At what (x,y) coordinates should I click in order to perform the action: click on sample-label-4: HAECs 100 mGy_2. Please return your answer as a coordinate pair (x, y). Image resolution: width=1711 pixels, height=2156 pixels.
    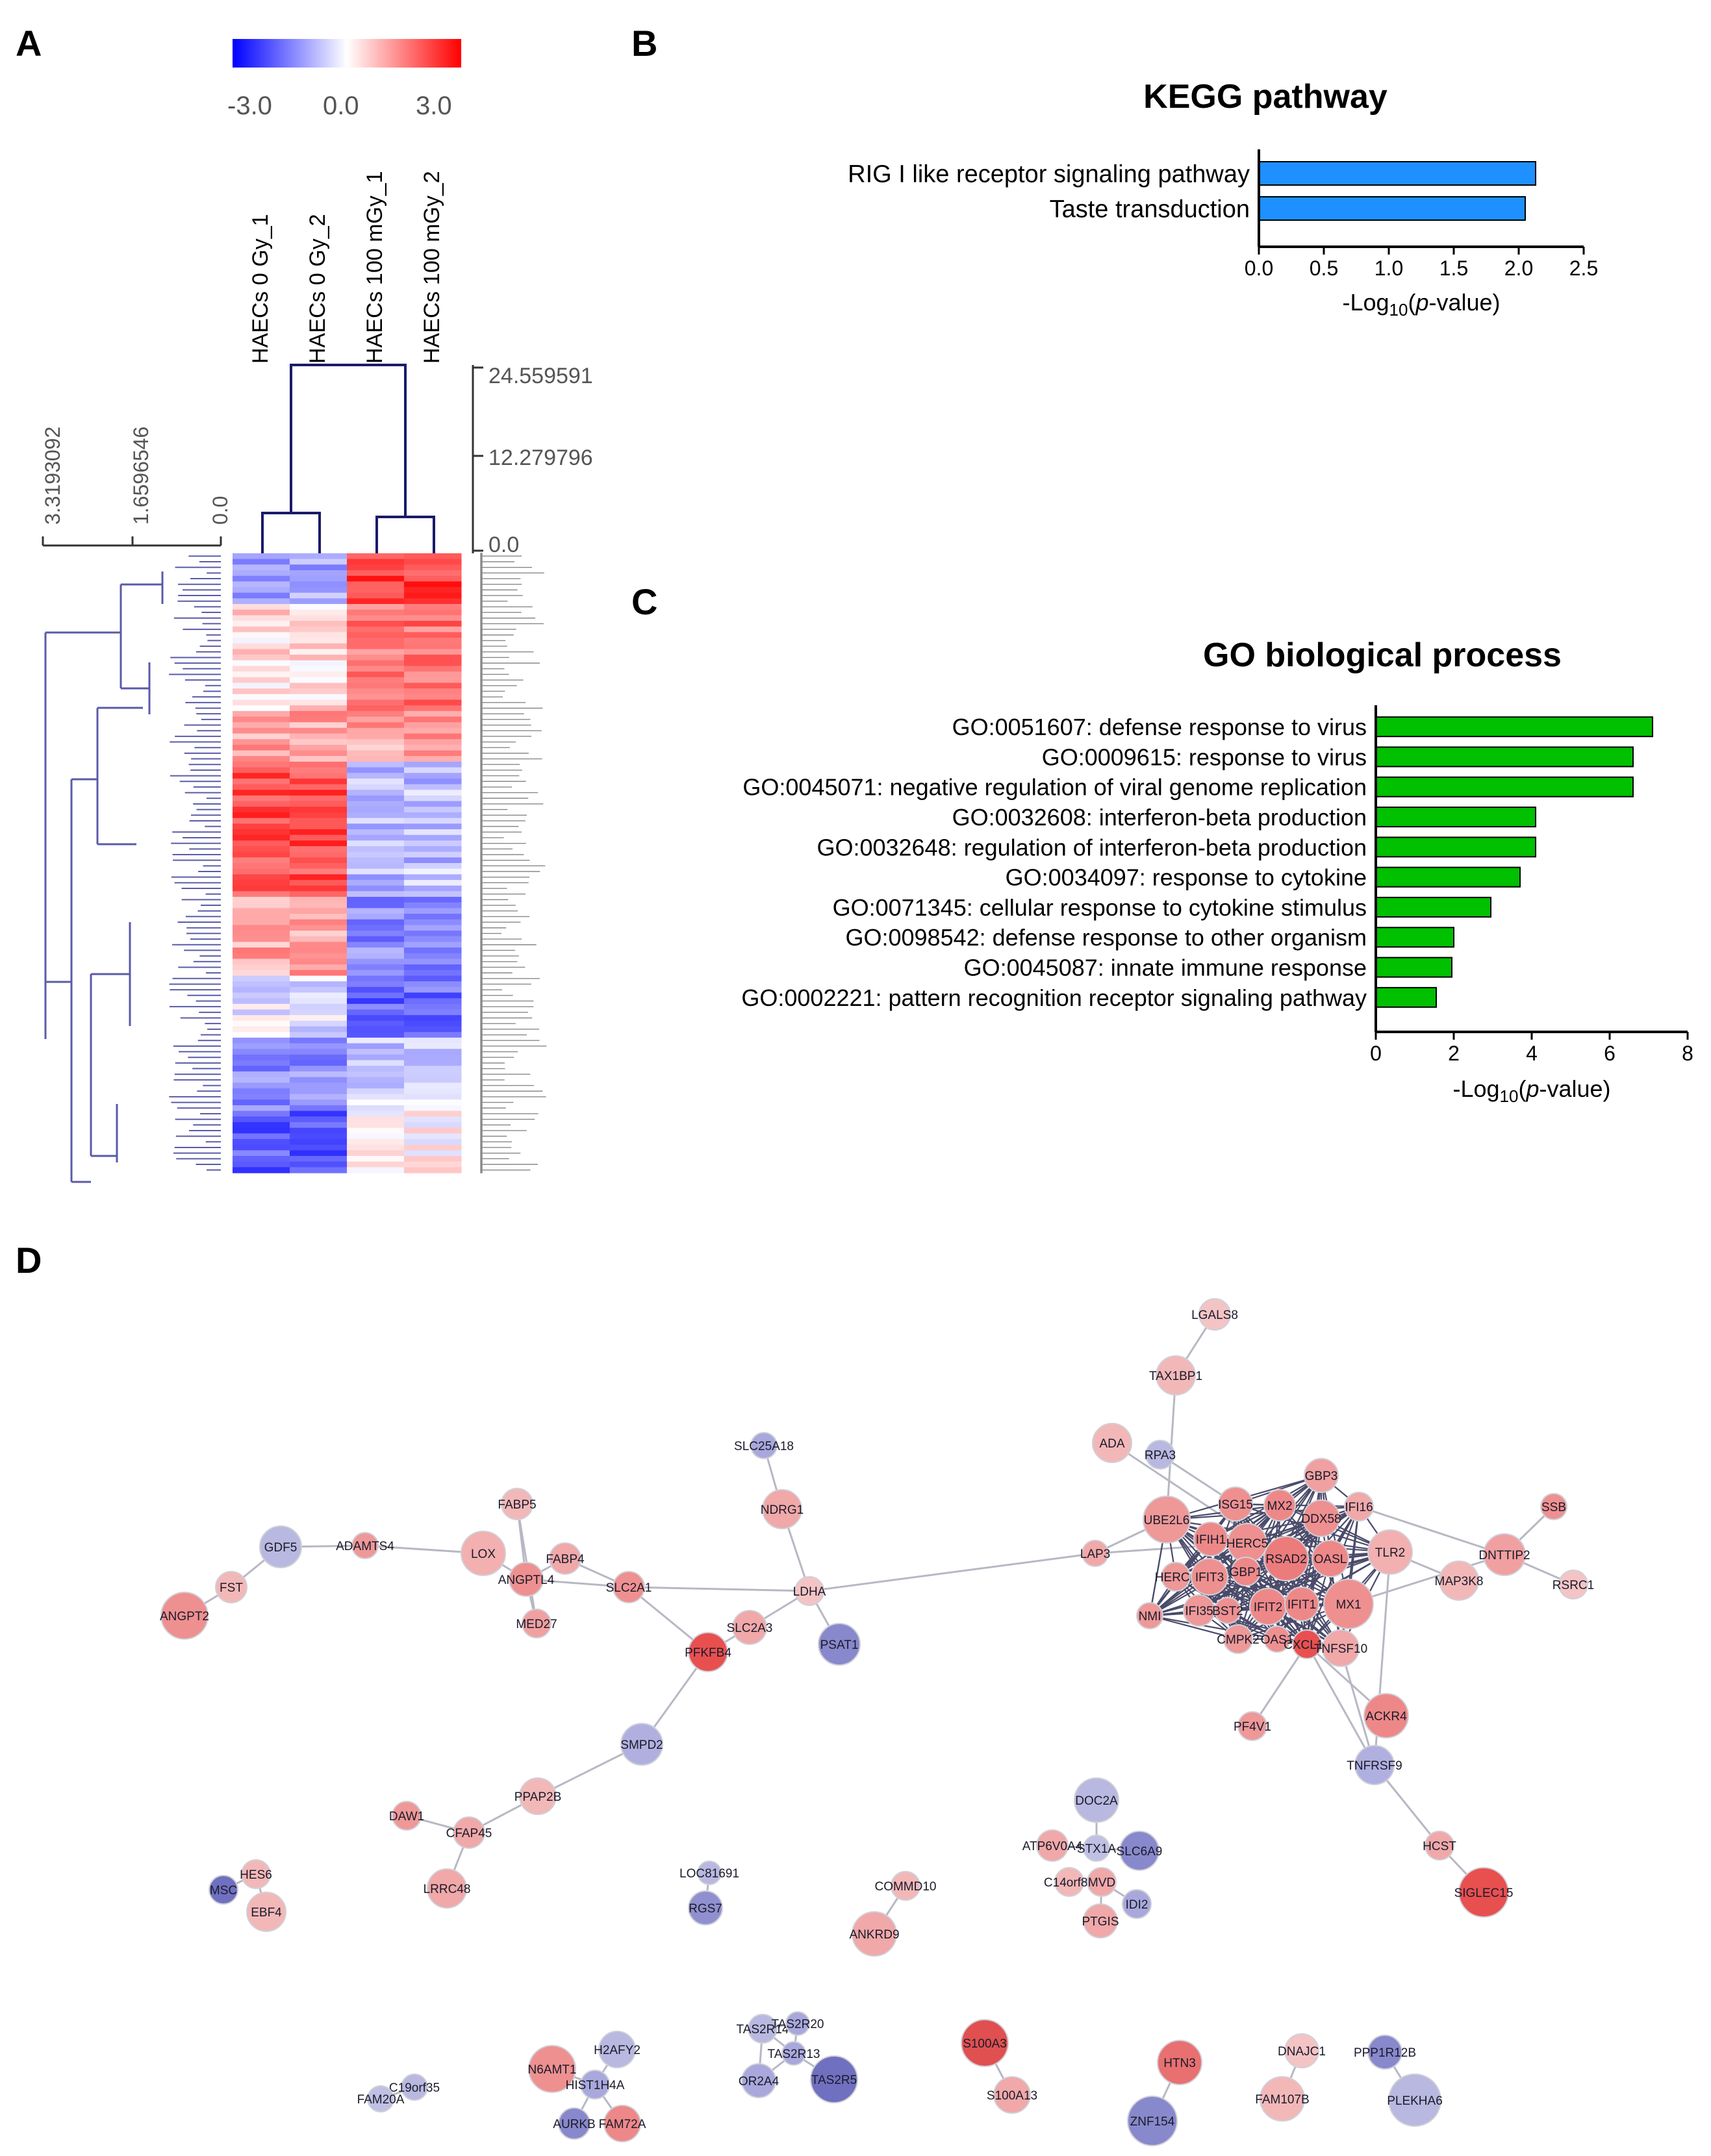
    Looking at the image, I should click on (432, 267).